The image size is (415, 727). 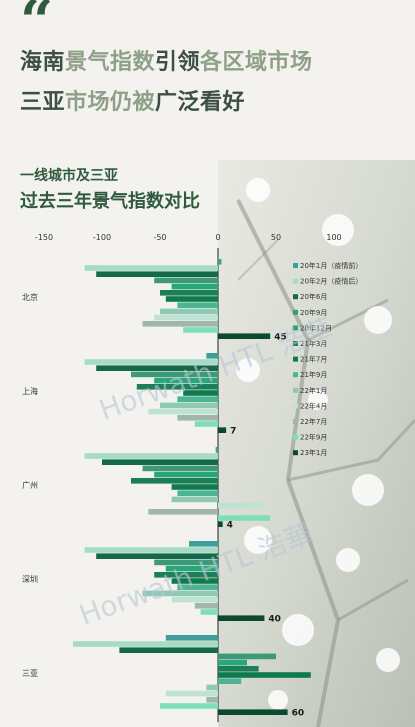 What do you see at coordinates (30, 579) in the screenshot?
I see `category-label: 深圳` at bounding box center [30, 579].